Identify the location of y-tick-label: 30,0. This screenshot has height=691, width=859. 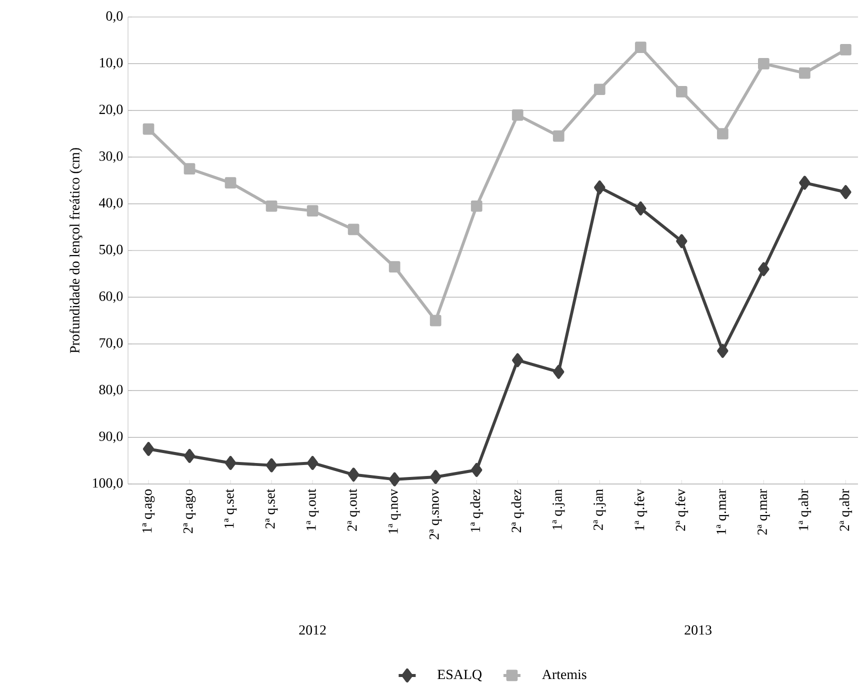
(111, 157).